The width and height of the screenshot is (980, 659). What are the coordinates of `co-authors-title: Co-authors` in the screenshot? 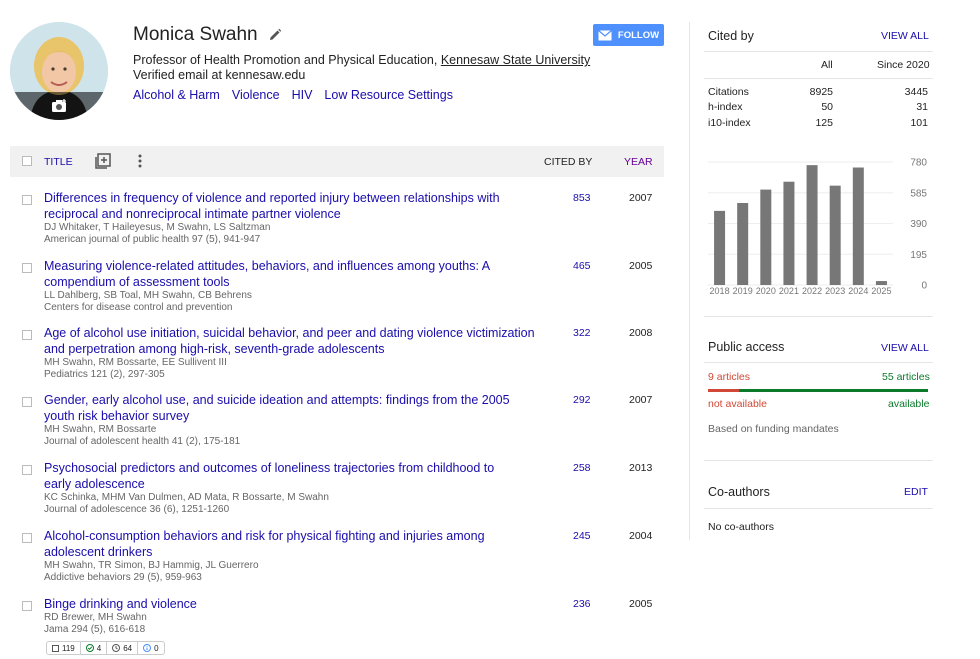 It's located at (739, 492).